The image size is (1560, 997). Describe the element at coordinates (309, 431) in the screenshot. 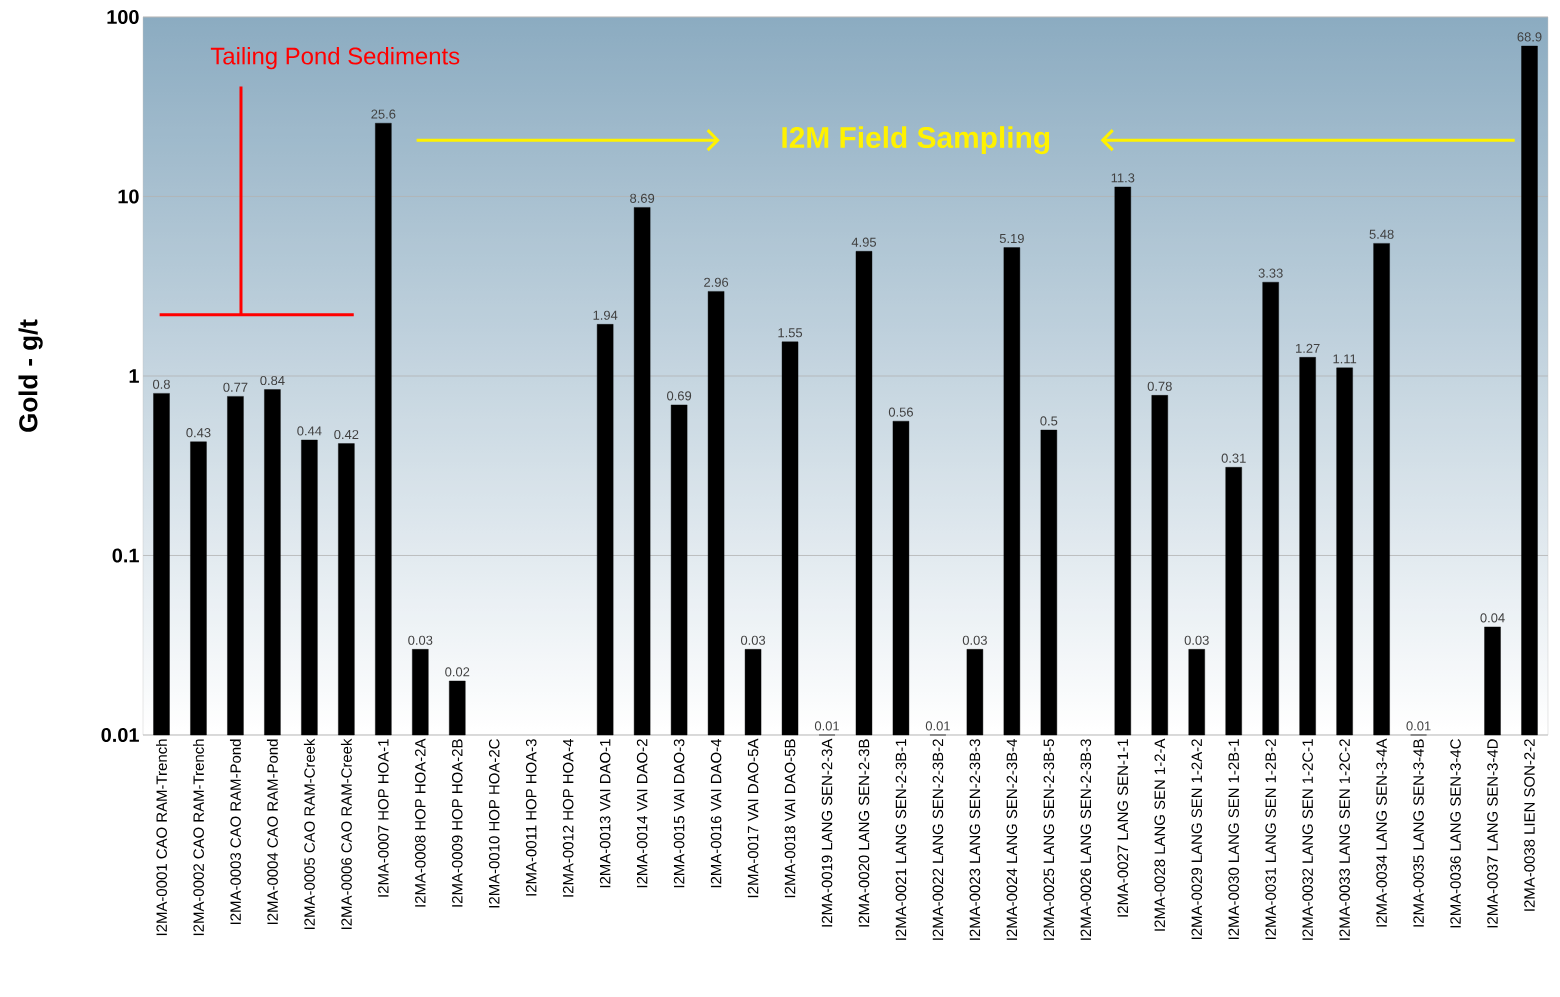

I see `data-label: 0.44` at that location.